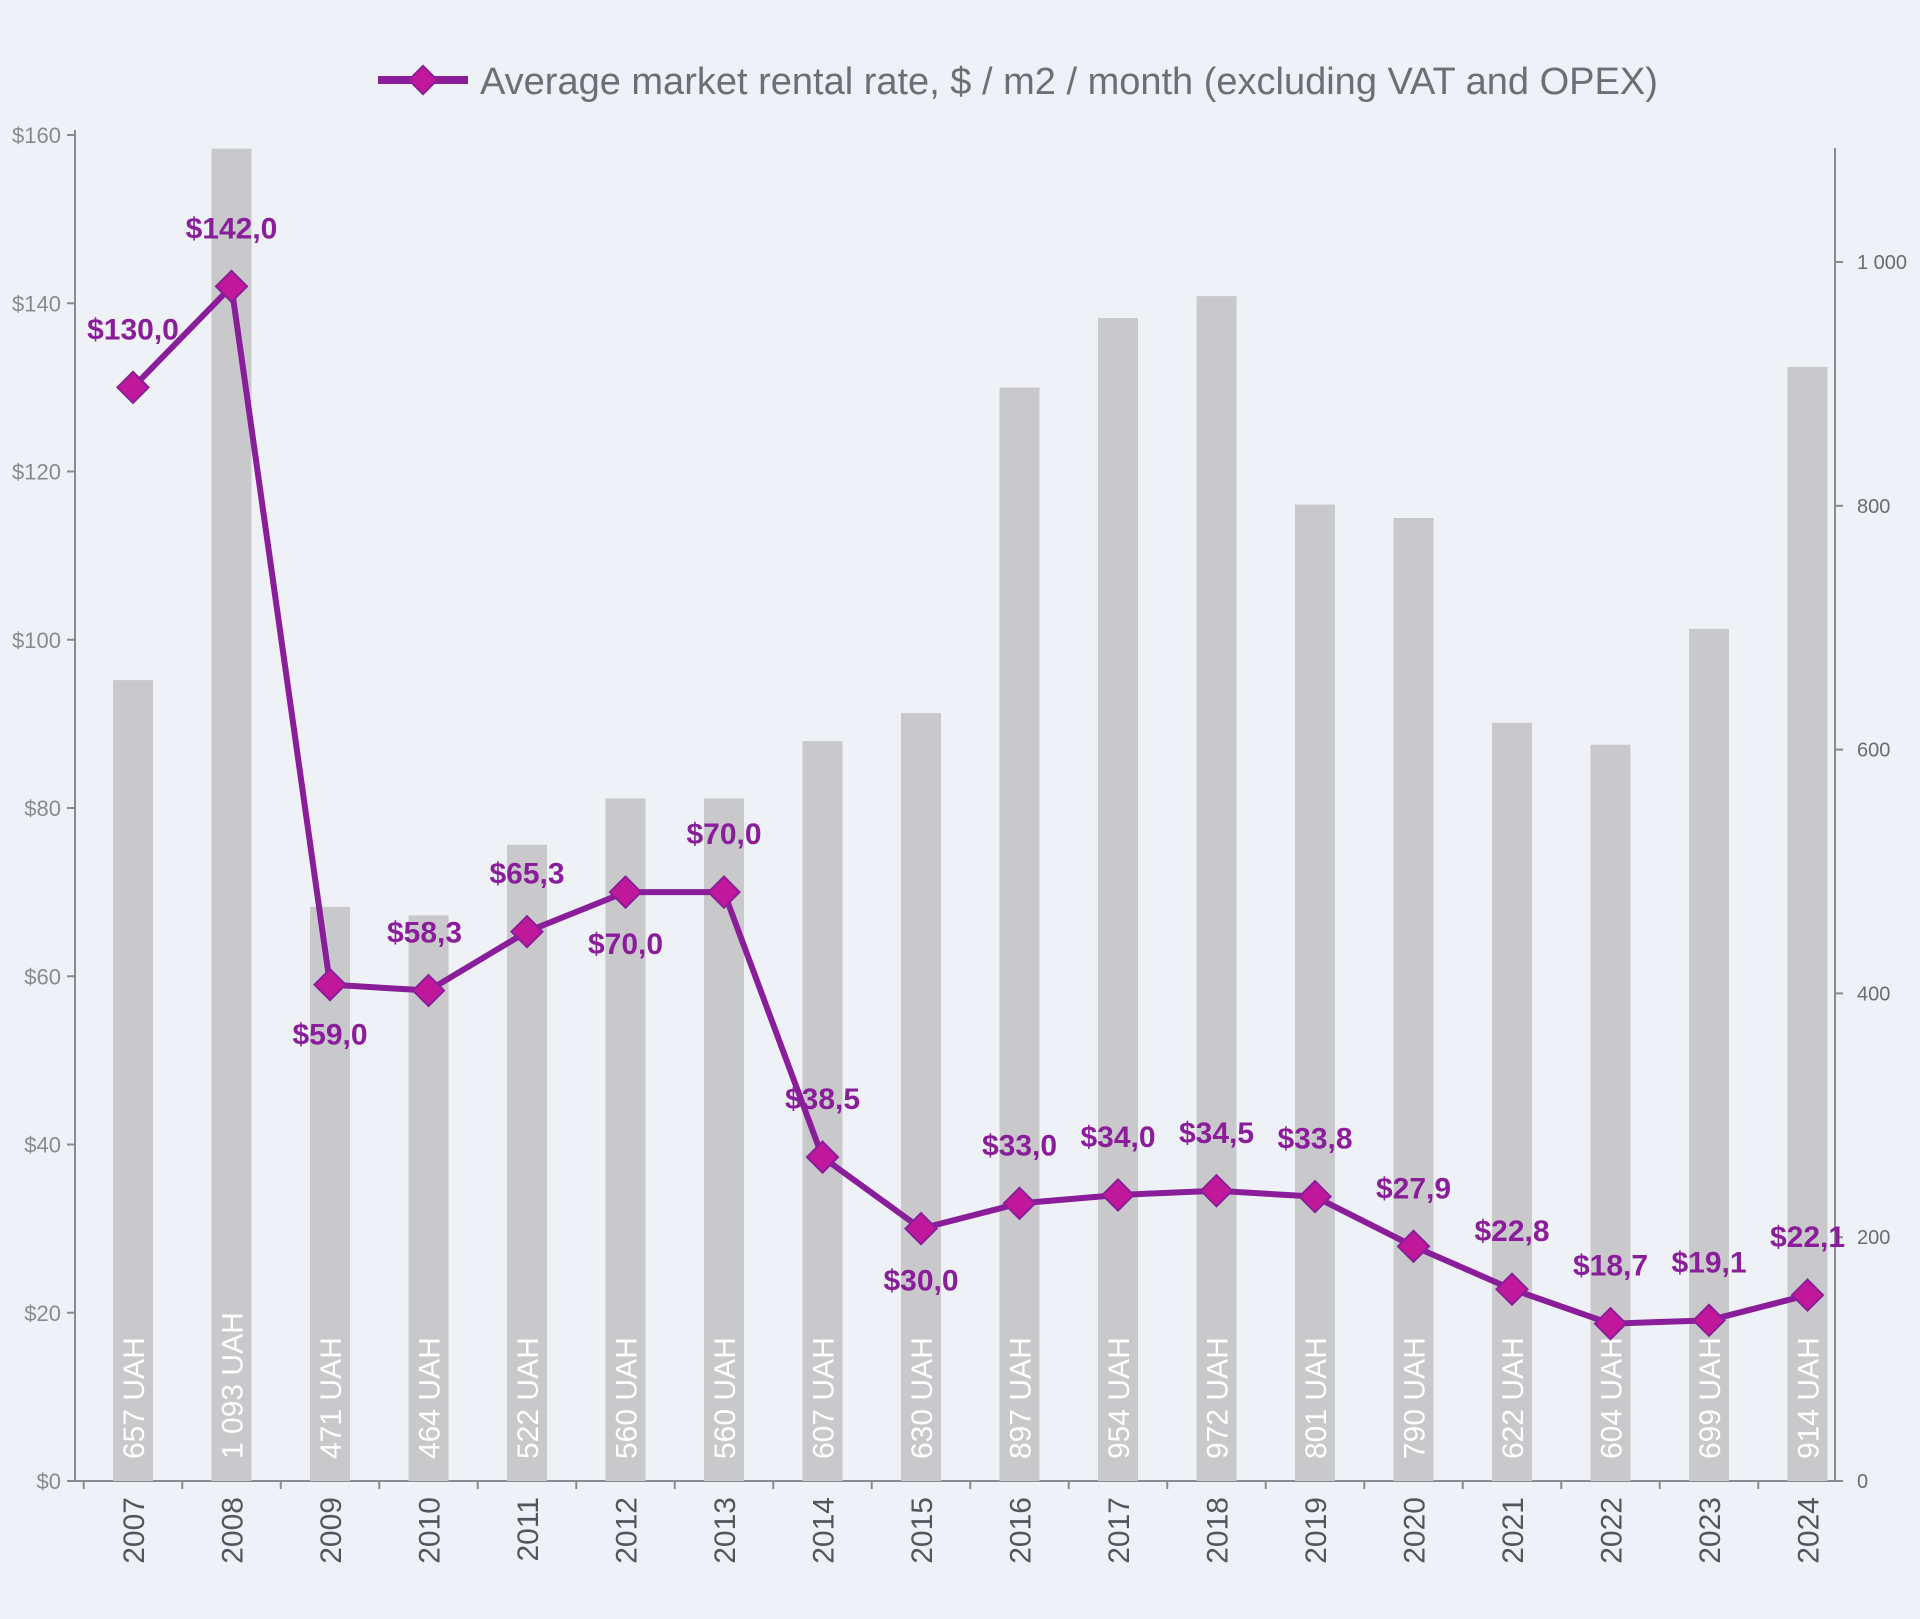 The image size is (1920, 1619). Describe the element at coordinates (1710, 1398) in the screenshot. I see `bar-value-label: 699 UAH` at that location.